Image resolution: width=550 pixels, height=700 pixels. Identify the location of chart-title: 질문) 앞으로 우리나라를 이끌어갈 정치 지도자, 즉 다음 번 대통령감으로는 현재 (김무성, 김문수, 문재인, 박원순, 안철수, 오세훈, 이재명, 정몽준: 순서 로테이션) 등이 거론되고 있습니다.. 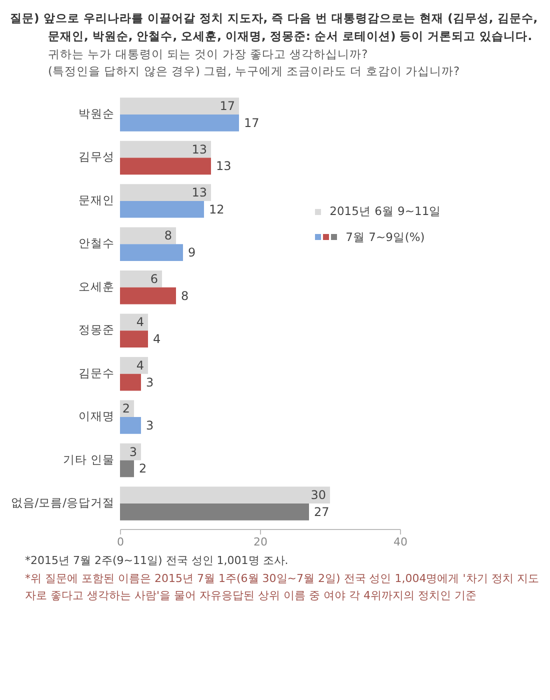
(274, 27).